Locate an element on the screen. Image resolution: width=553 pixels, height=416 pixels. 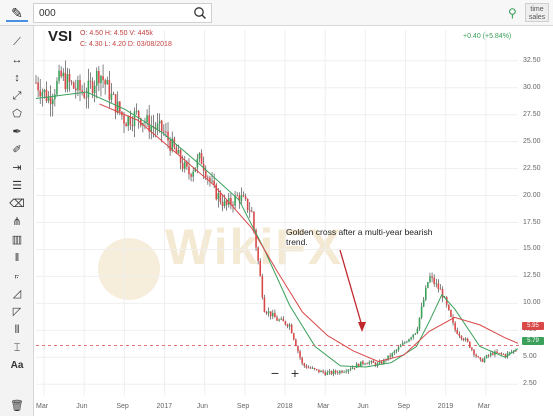
symbol-search-box is located at coordinates (122, 13).